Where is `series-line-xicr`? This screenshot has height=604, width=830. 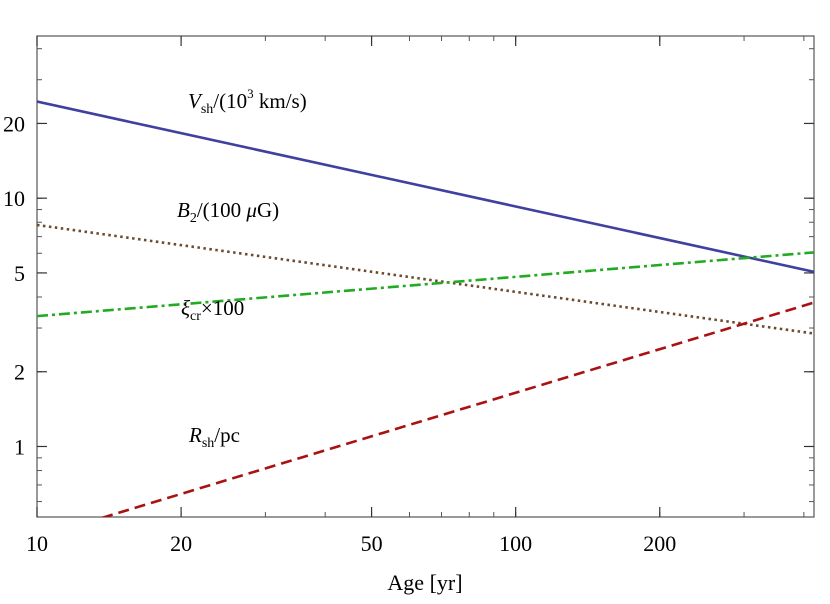 series-line-xicr is located at coordinates (425, 284).